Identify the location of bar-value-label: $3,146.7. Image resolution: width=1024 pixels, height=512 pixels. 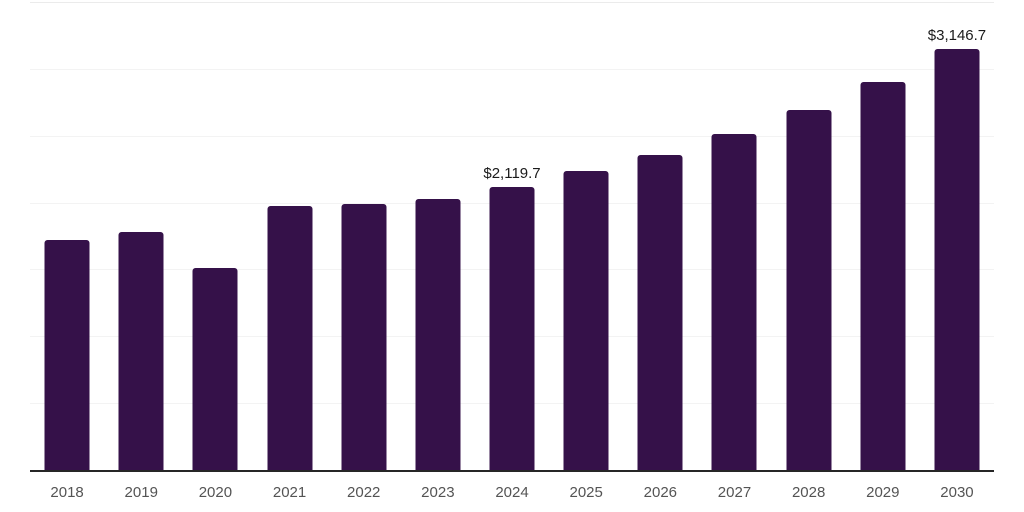
(957, 36).